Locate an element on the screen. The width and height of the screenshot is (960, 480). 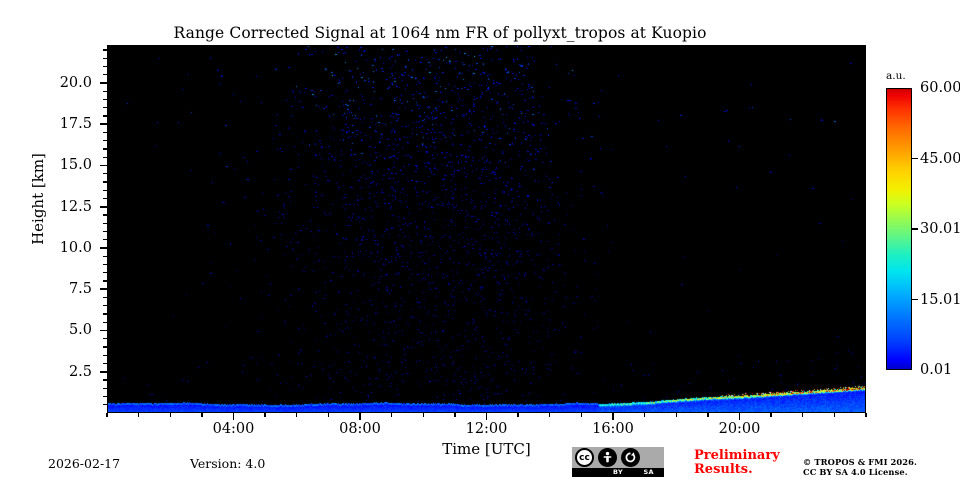
y-tick-label: 7.5 is located at coordinates (80, 289).